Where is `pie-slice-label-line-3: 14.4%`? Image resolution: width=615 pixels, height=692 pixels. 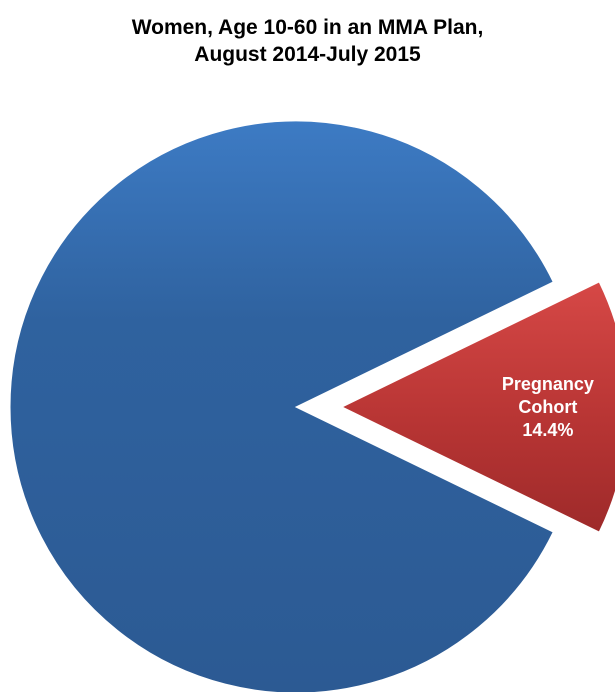
pie-slice-label-line-3: 14.4% is located at coordinates (547, 430).